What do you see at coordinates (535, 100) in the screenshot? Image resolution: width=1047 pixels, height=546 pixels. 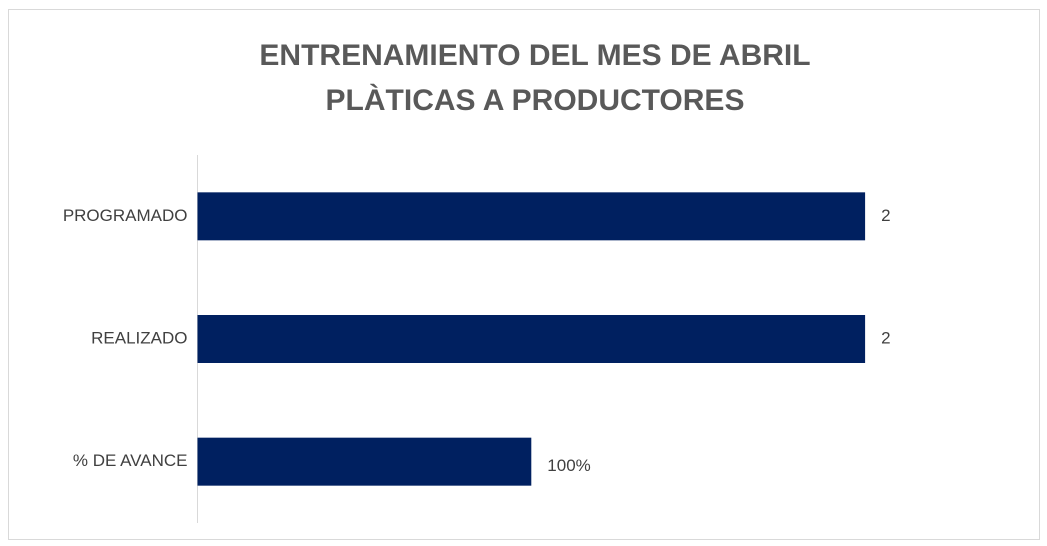 I see `chart-title: PLÀTICAS A PRODUCTORES` at bounding box center [535, 100].